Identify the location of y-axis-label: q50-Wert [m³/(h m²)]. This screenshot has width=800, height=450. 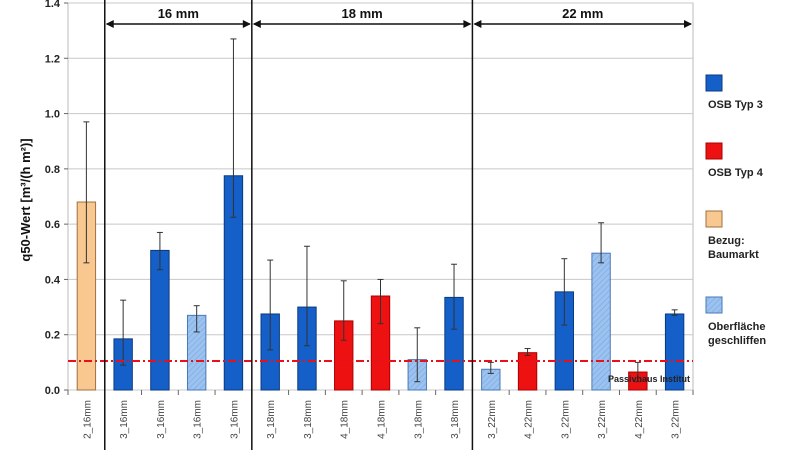
(25, 199).